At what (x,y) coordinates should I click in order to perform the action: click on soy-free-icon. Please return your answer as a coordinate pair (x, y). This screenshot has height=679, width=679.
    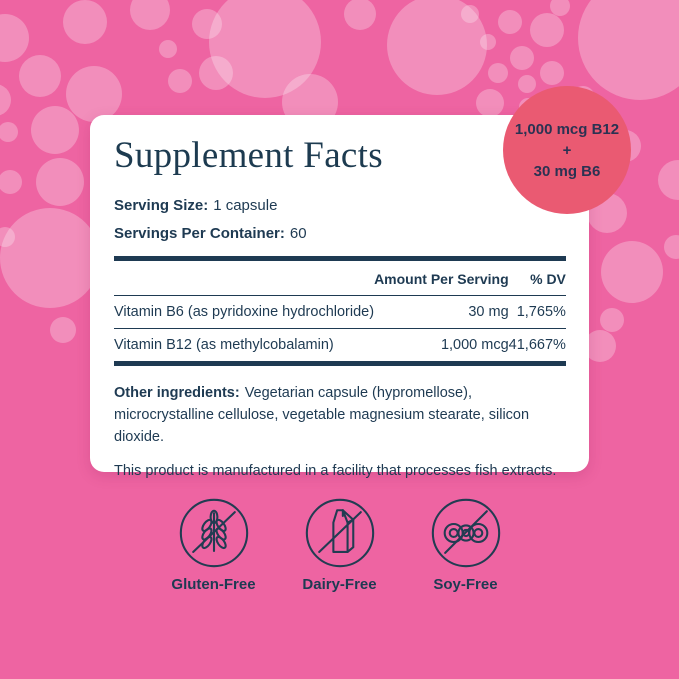
    Looking at the image, I should click on (465, 533).